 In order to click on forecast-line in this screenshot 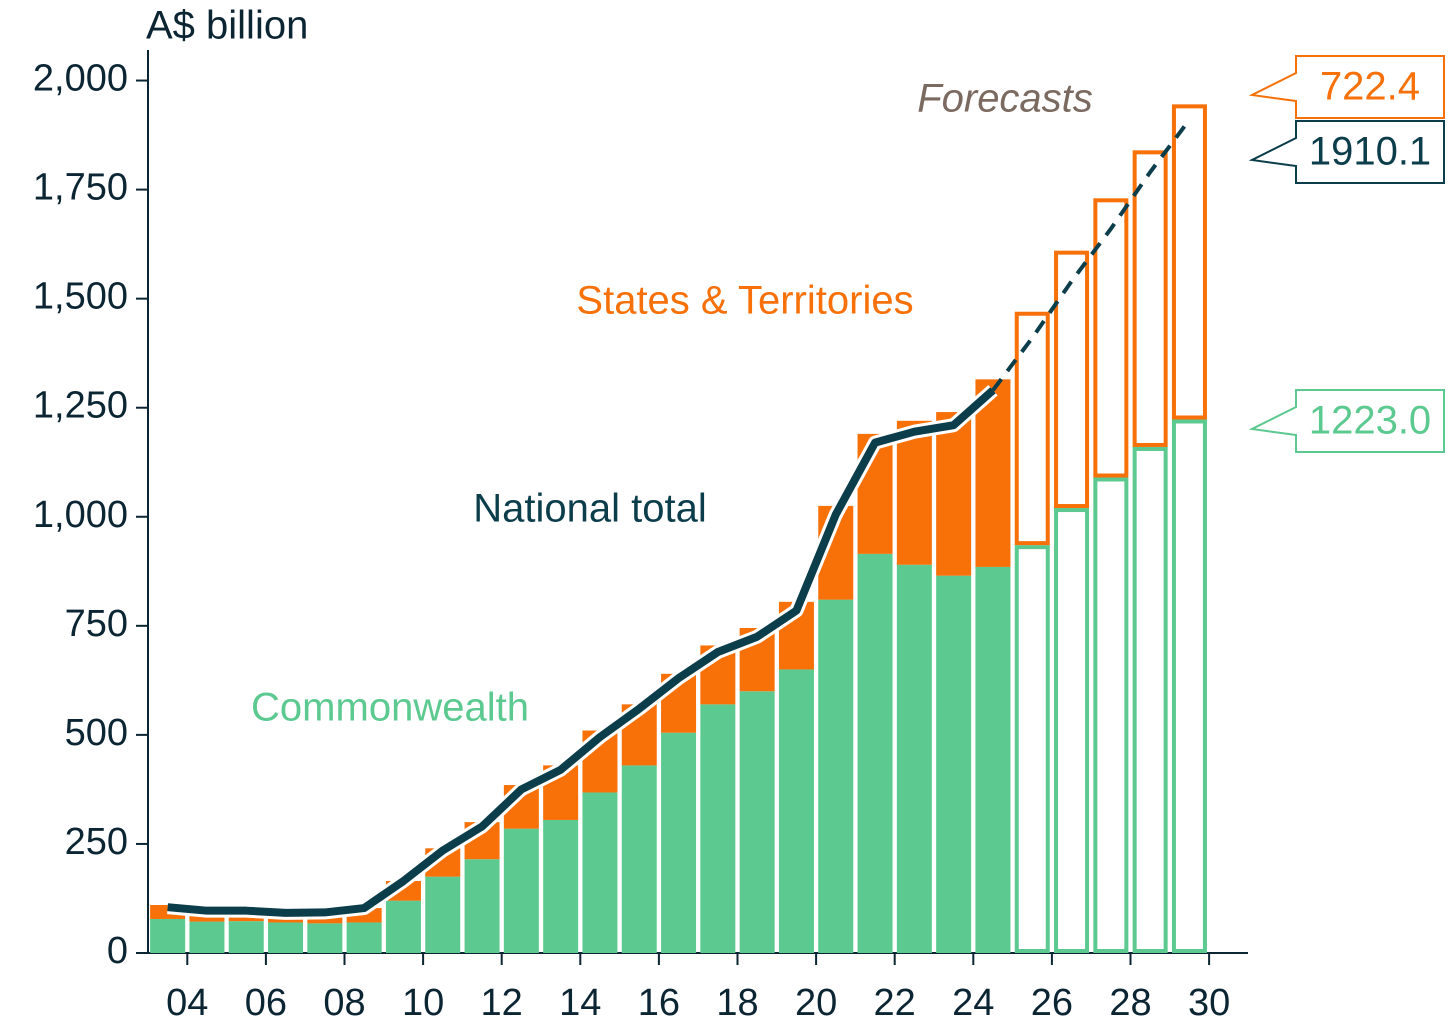, I will do `click(1091, 255)`.